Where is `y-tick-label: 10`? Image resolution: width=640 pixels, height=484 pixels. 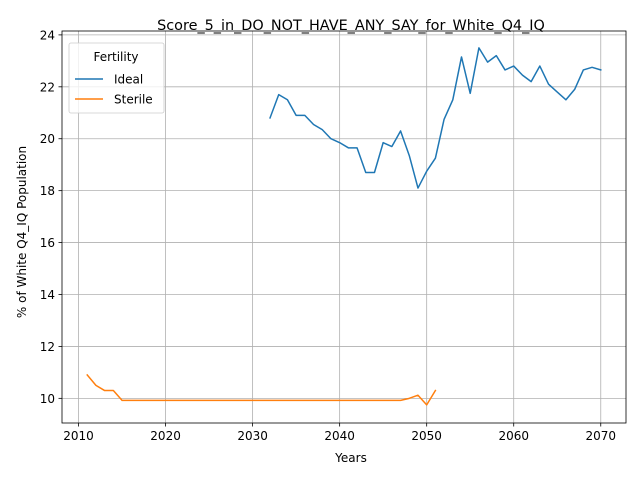
y-tick-label: 10 is located at coordinates (47, 399).